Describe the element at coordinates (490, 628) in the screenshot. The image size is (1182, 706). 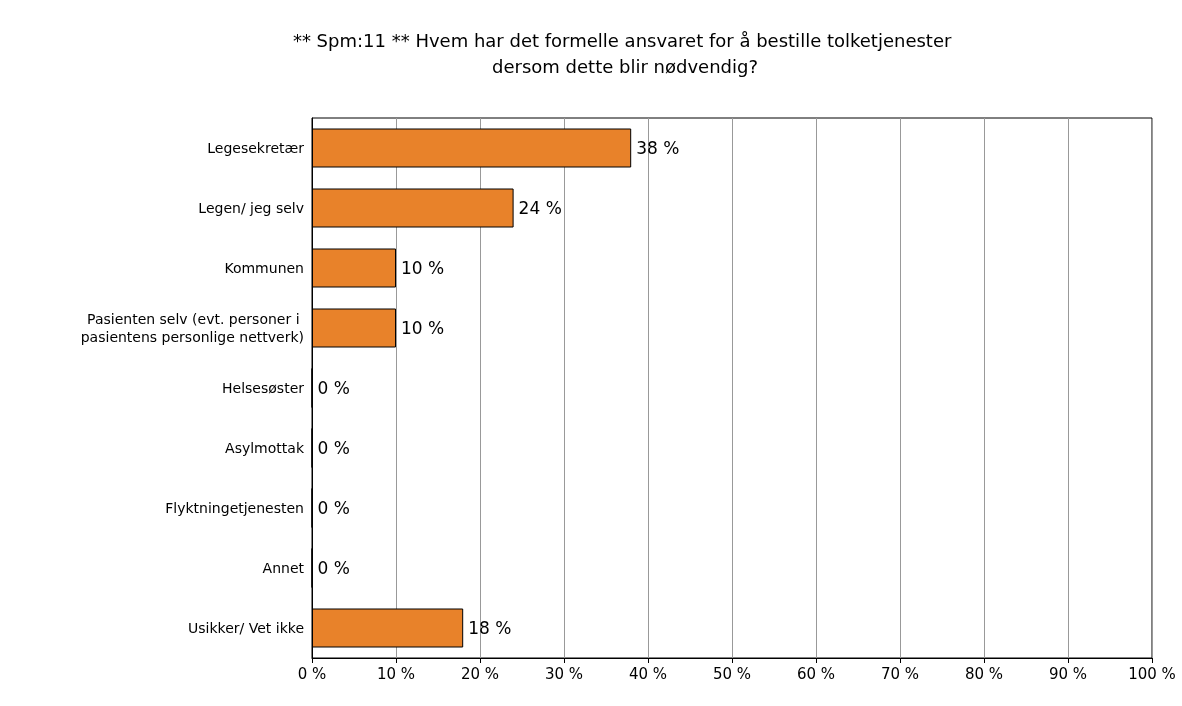
I see `data-label: 18 %` at that location.